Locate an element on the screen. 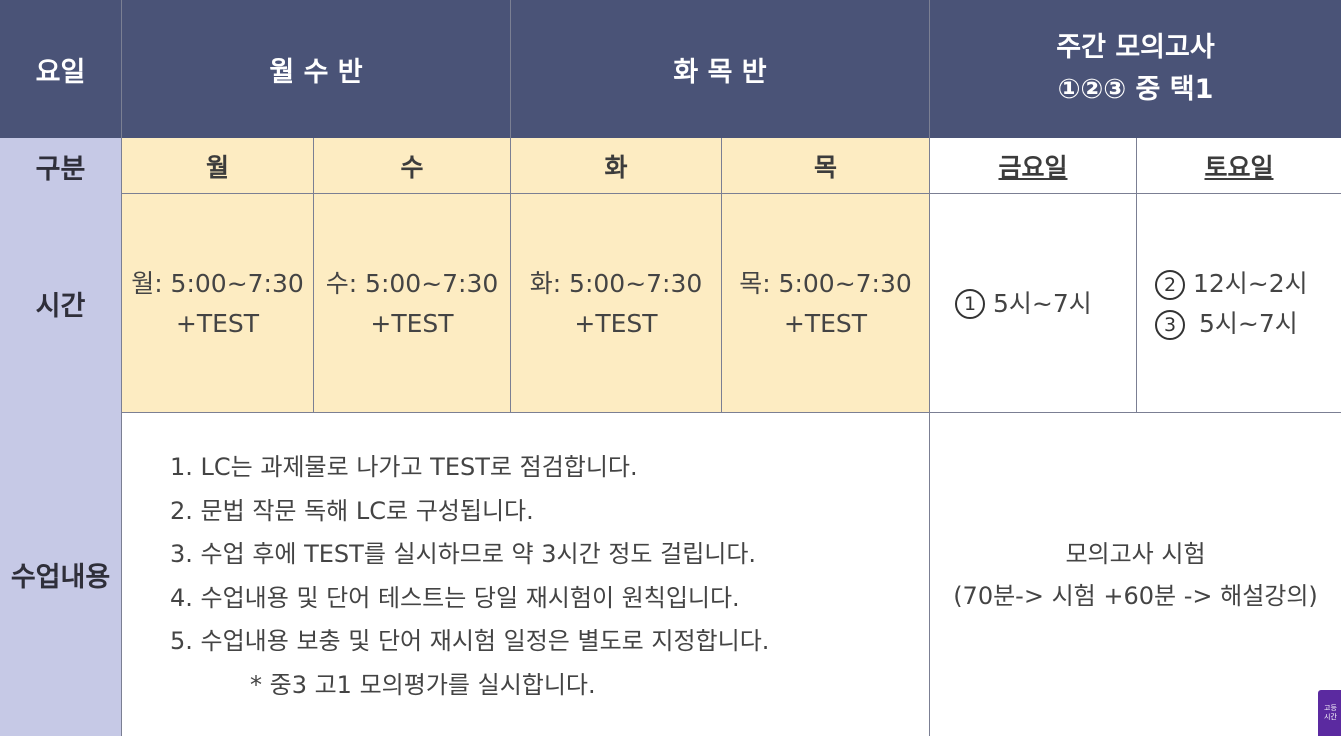 The height and width of the screenshot is (736, 1341). row-label-time-text: 시간 is located at coordinates (60, 306).